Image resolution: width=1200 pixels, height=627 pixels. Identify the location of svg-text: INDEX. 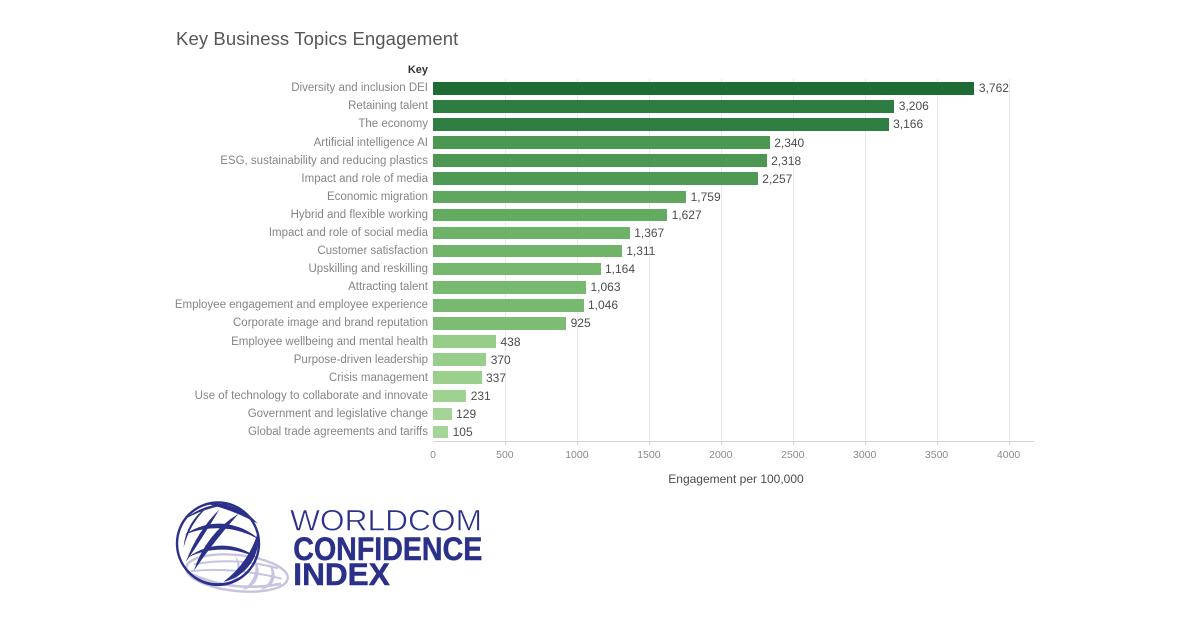
(341, 574).